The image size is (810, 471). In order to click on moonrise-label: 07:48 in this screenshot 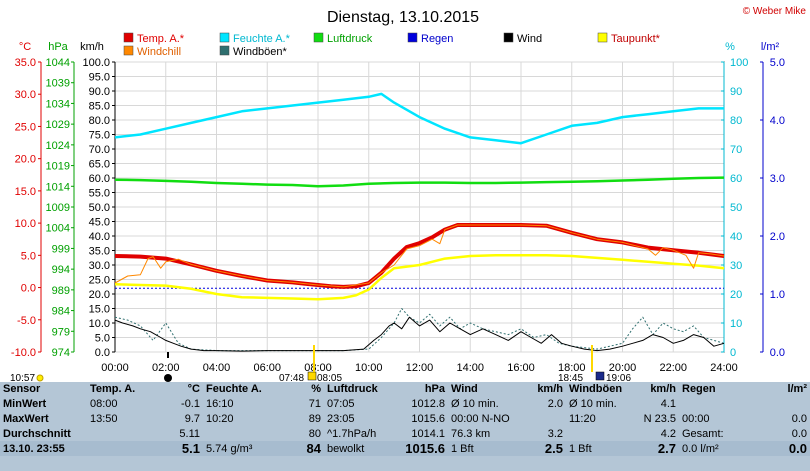, I will do `click(291, 377)`.